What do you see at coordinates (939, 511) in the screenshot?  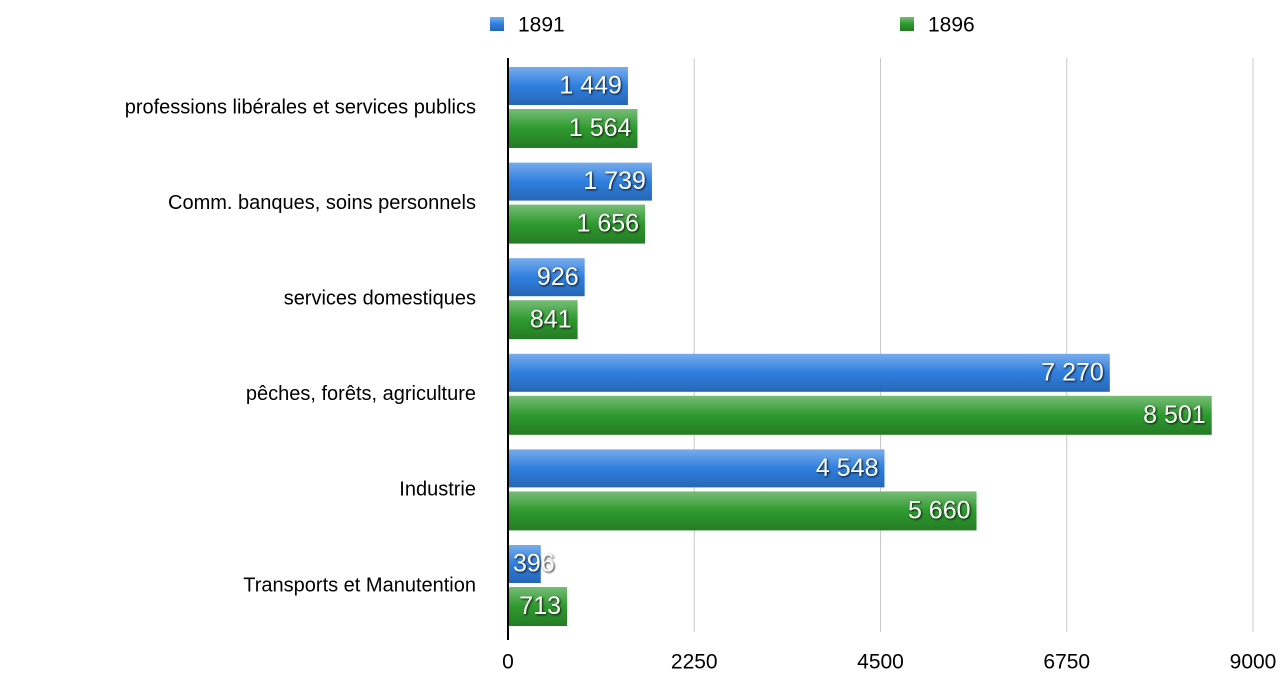 I see `value-label: 5 660` at bounding box center [939, 511].